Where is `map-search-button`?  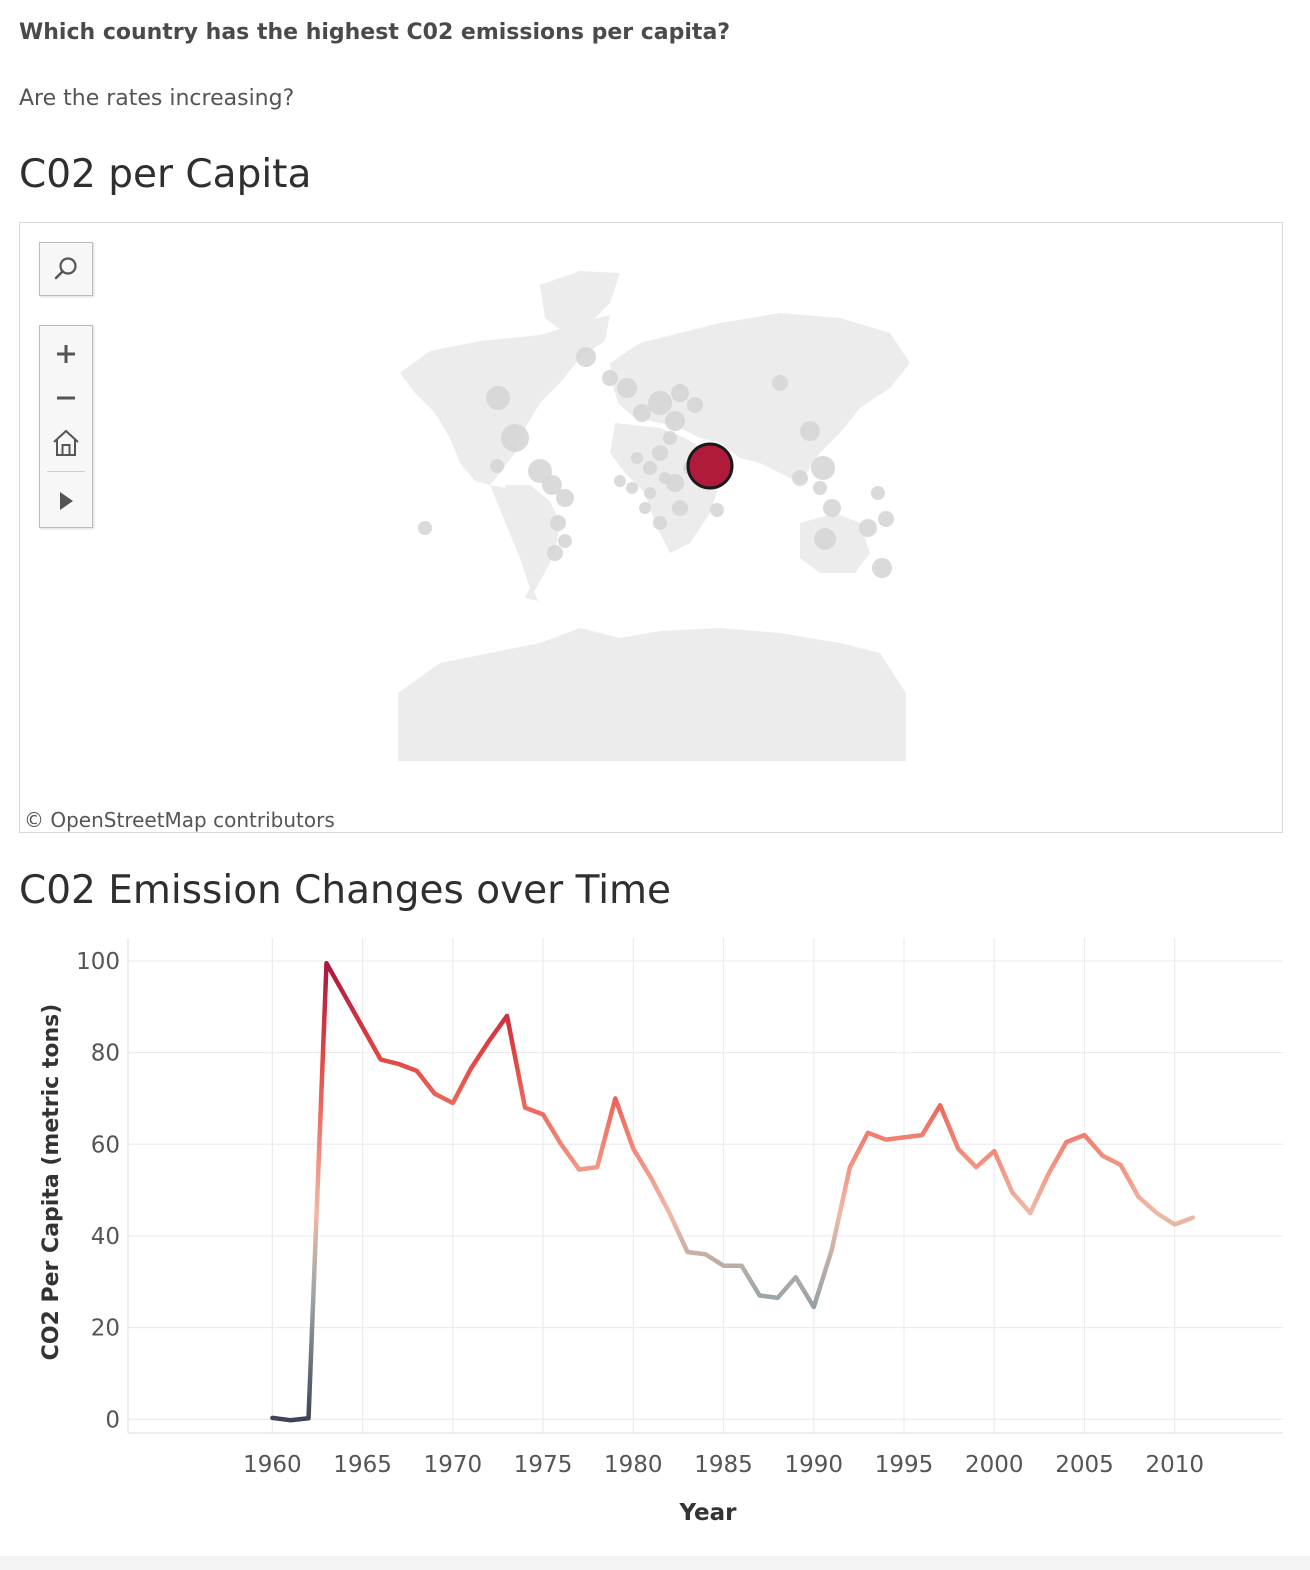 map-search-button is located at coordinates (66, 269).